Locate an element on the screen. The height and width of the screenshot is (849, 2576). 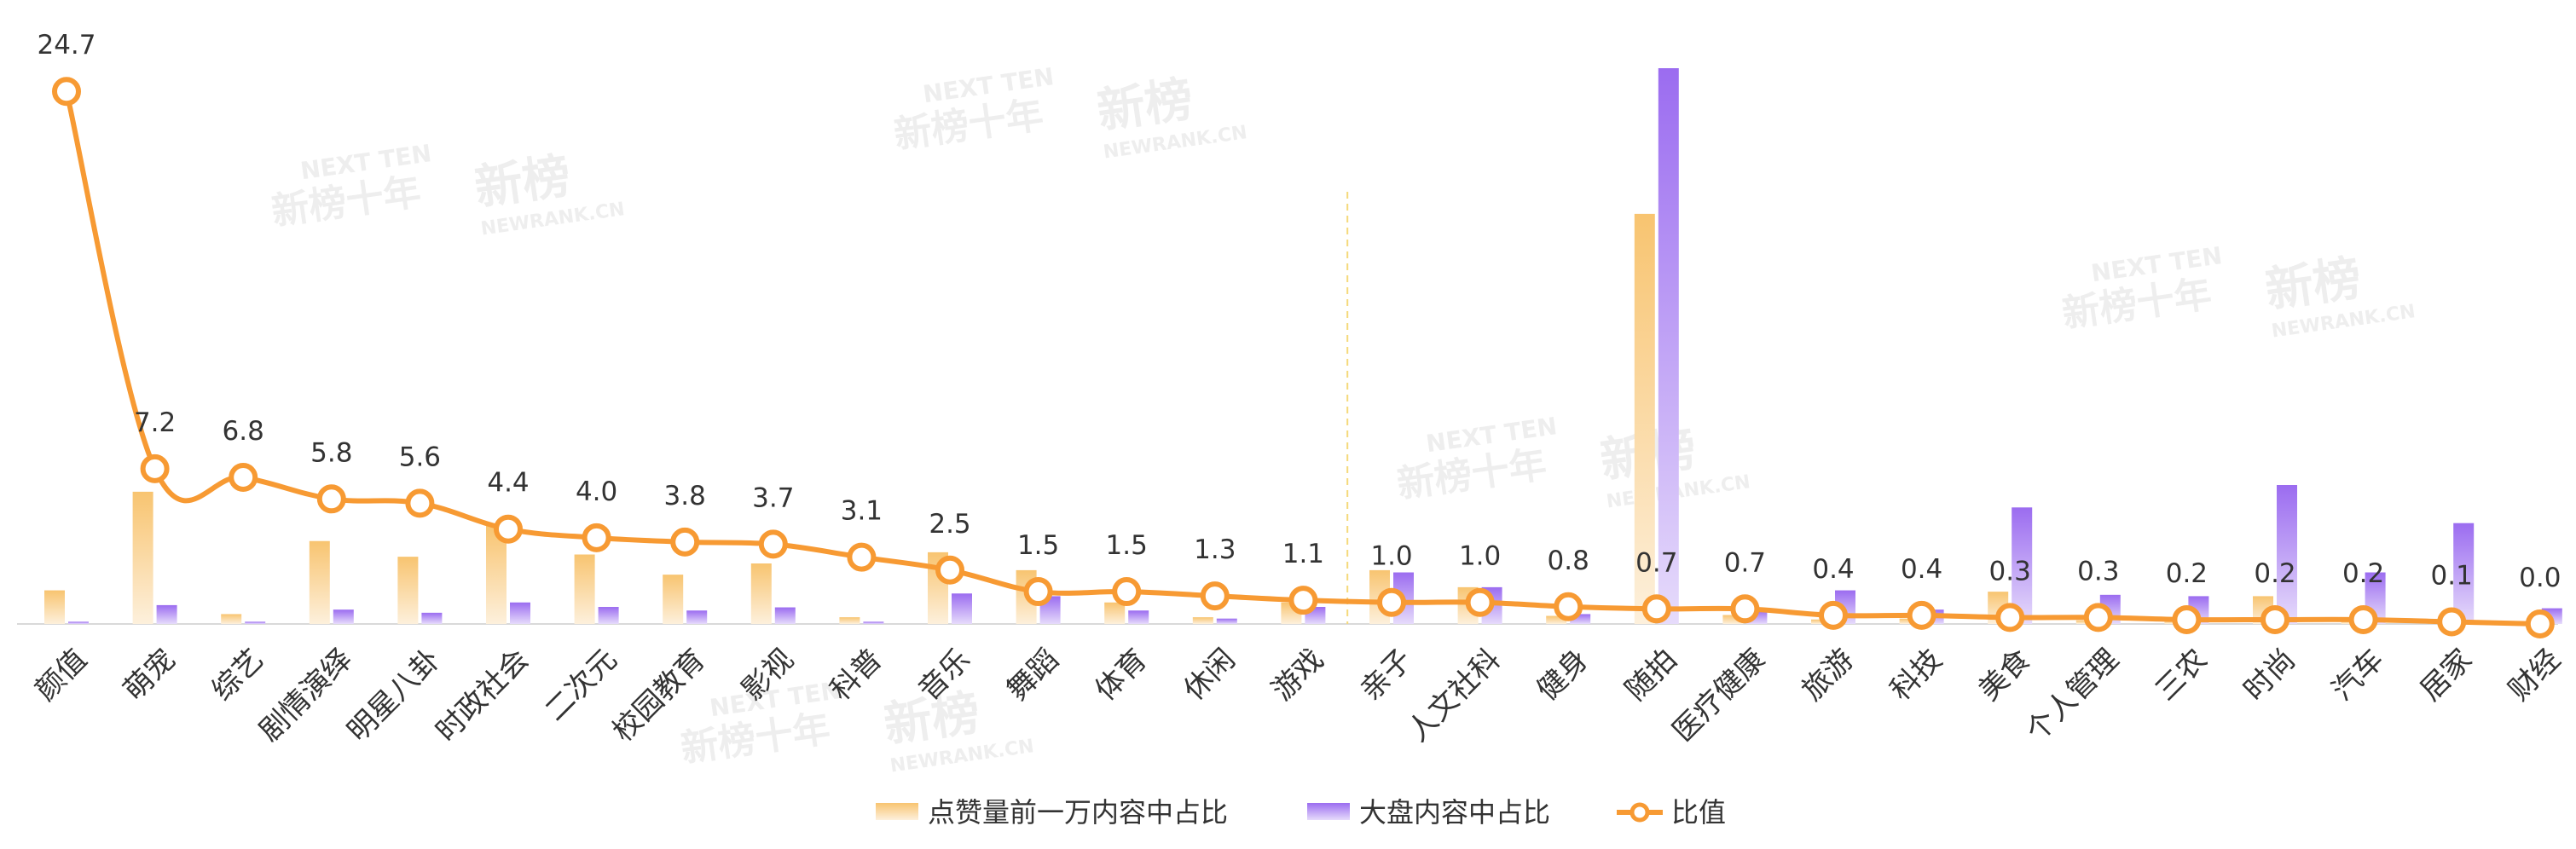
category-label-27: 居家 is located at coordinates (2446, 675).